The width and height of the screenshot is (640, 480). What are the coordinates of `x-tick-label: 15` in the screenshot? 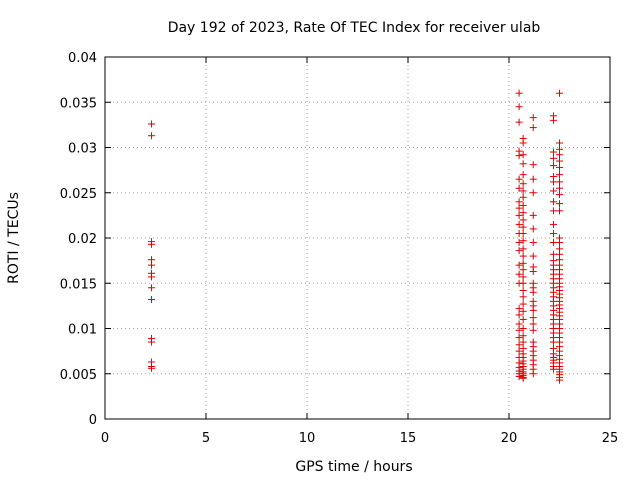 It's located at (408, 438).